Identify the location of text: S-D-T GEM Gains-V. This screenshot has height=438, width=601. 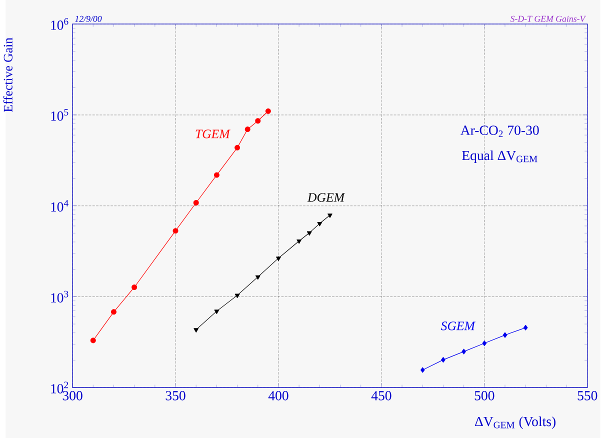
(548, 19).